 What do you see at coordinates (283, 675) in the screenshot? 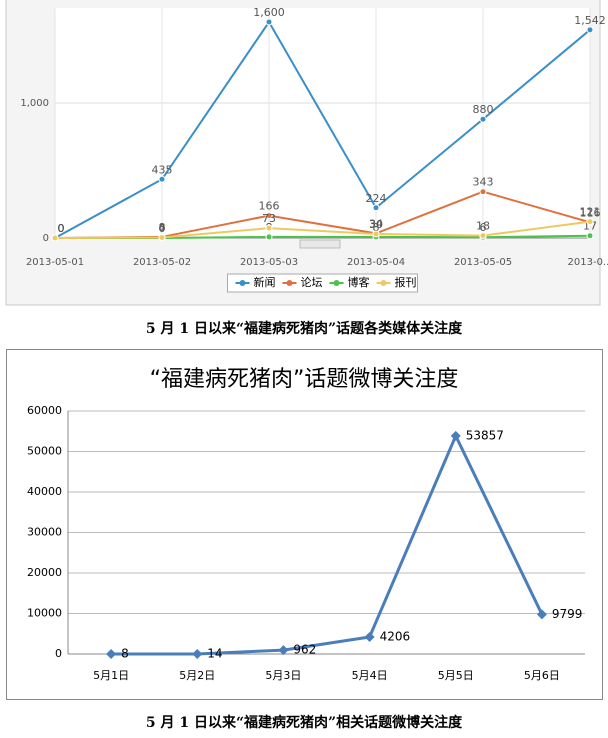
I see `x-tick-label: 5月3日` at bounding box center [283, 675].